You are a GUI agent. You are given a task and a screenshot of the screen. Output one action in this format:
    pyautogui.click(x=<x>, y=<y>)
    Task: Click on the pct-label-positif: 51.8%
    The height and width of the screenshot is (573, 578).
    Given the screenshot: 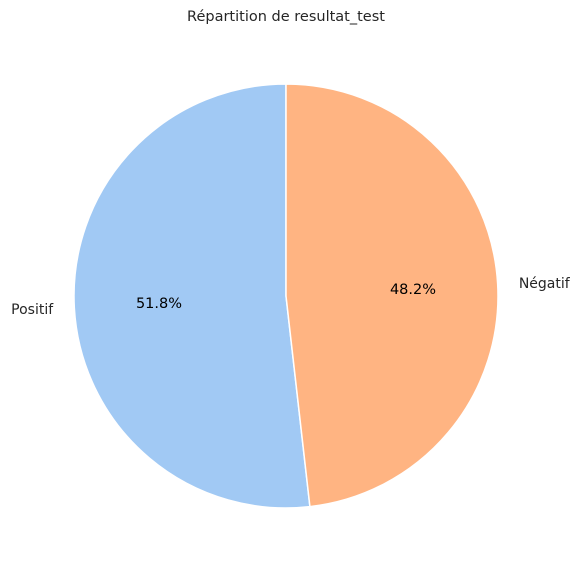 What is the action you would take?
    pyautogui.click(x=159, y=304)
    